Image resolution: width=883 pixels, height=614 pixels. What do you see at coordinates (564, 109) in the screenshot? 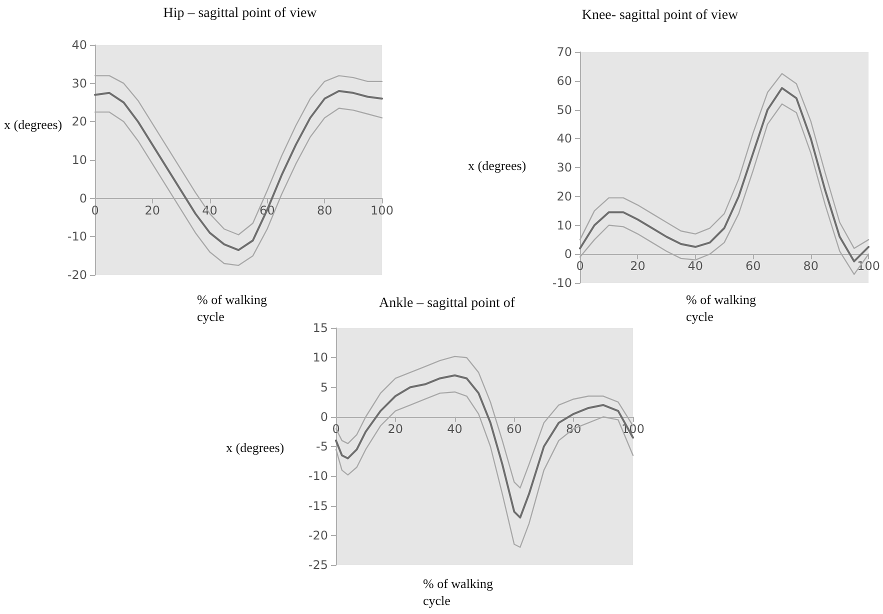
I see `y-tick-label: 50` at bounding box center [564, 109].